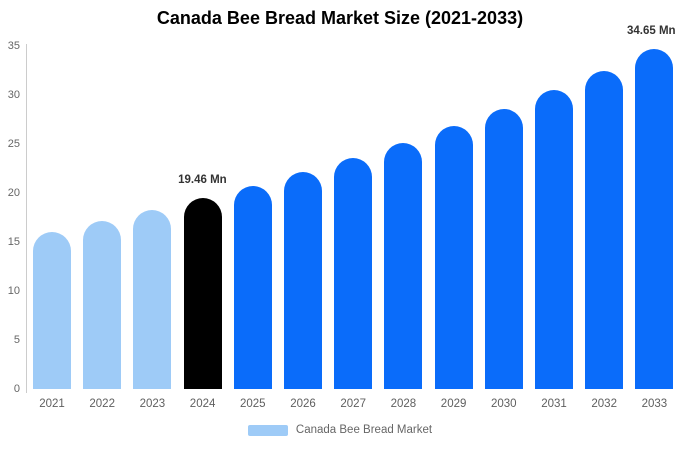 This screenshot has width=680, height=450. What do you see at coordinates (52, 310) in the screenshot?
I see `bar-2021` at bounding box center [52, 310].